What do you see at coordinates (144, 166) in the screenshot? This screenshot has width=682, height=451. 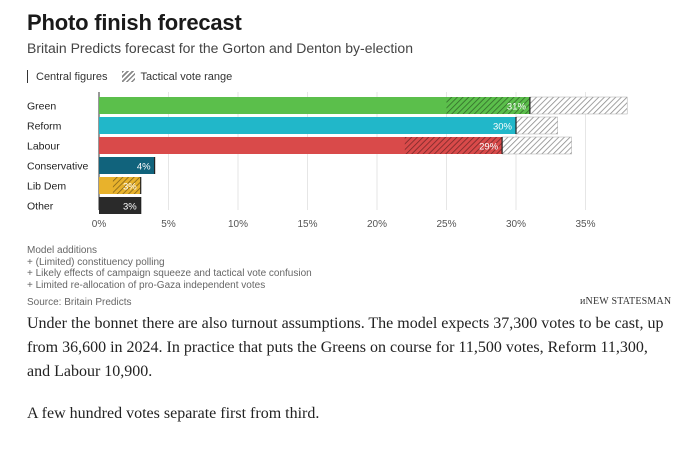 I see `data-label: 4%` at bounding box center [144, 166].